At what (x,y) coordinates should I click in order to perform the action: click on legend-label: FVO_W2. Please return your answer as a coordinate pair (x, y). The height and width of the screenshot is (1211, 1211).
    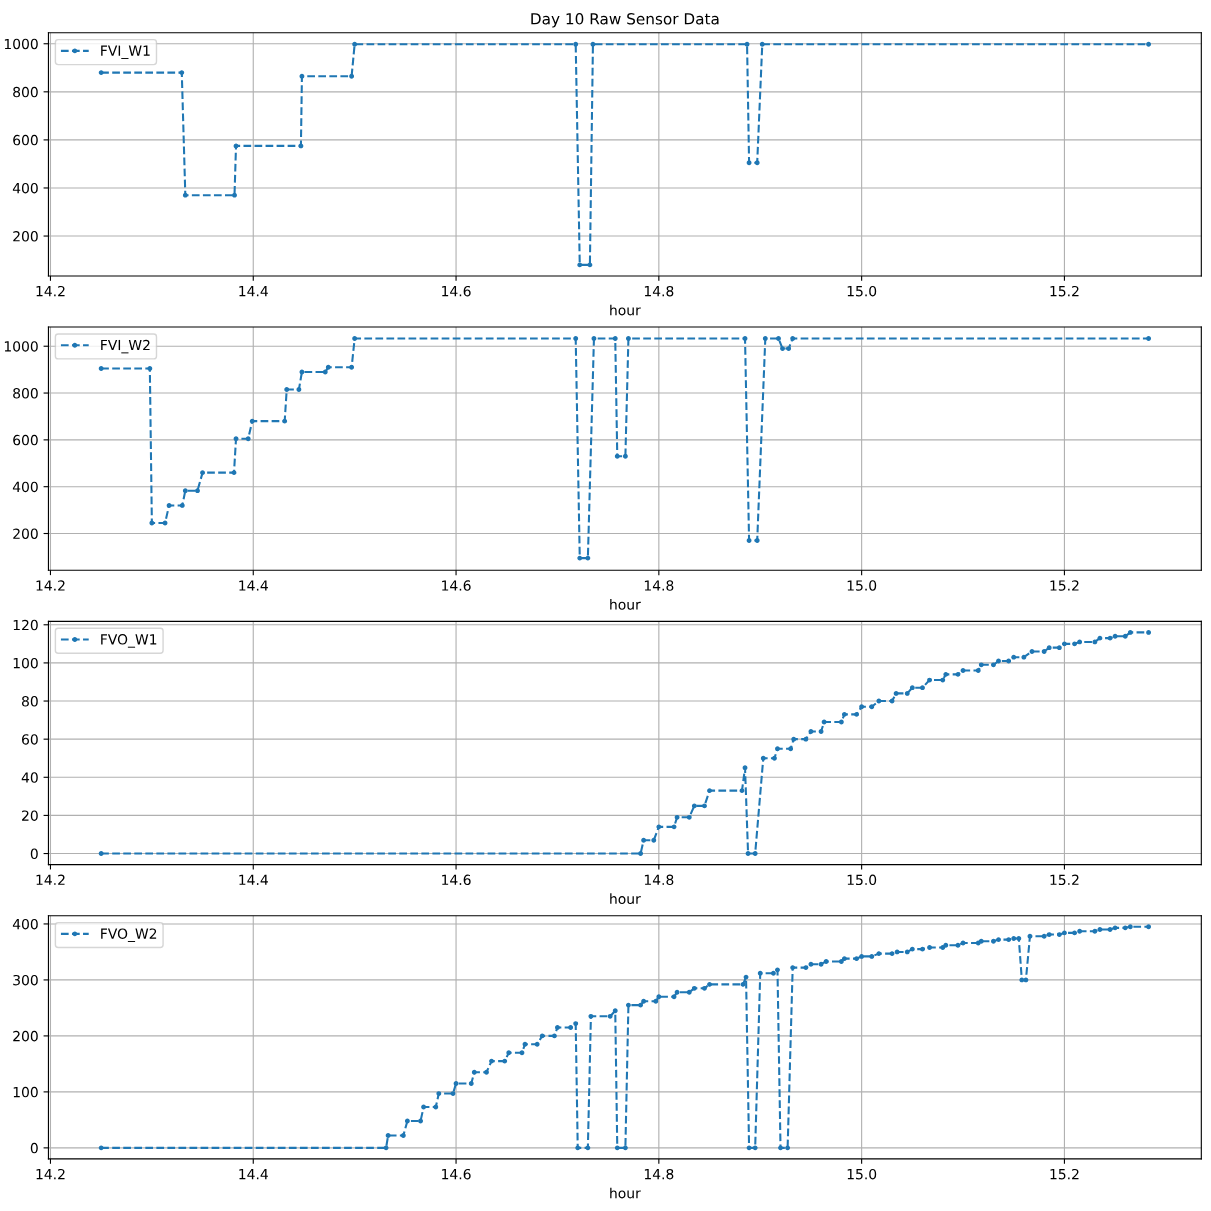
    Looking at the image, I should click on (129, 935).